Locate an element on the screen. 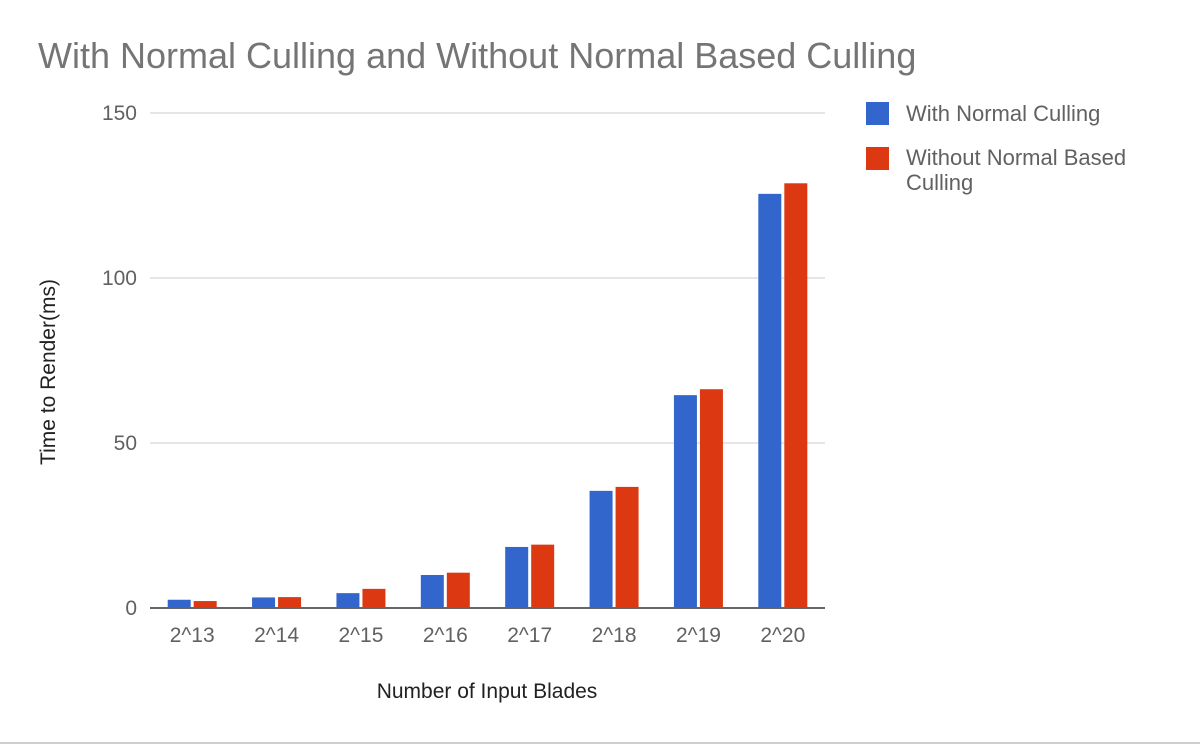 Image resolution: width=1200 pixels, height=751 pixels. x-tick-label: 2^16 is located at coordinates (445, 635).